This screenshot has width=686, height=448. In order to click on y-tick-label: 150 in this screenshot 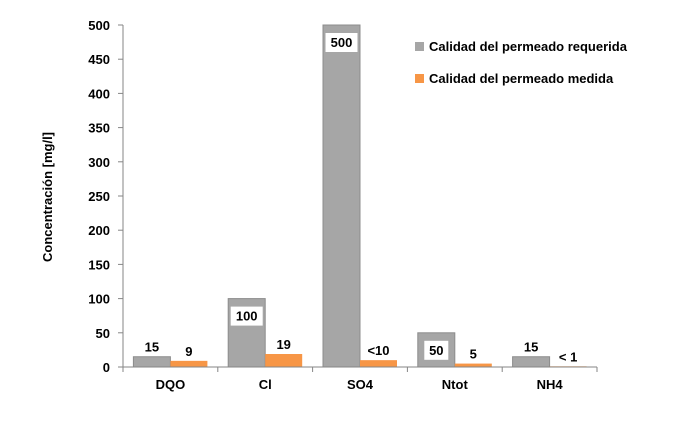, I will do `click(99, 264)`.